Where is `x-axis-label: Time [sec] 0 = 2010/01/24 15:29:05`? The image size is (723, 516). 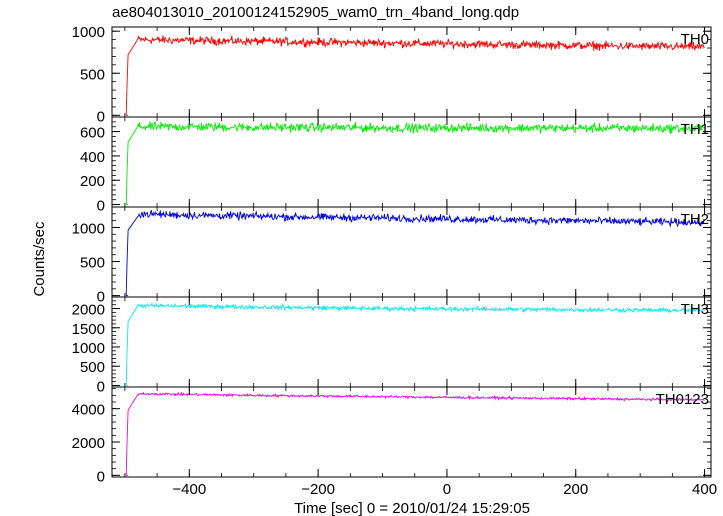 x-axis-label: Time [sec] 0 = 2010/01/24 15:29:05 is located at coordinates (412, 508).